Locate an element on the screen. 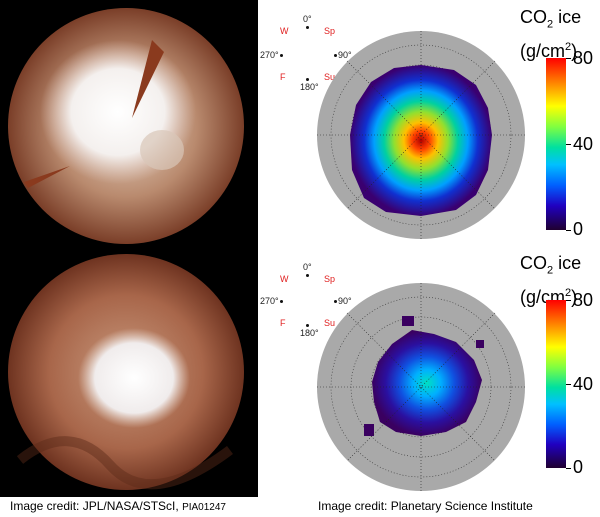 This screenshot has width=600, height=517. compass-rose-top: 0° W Sp 270° 90° F Su 180° is located at coordinates (308, 53).